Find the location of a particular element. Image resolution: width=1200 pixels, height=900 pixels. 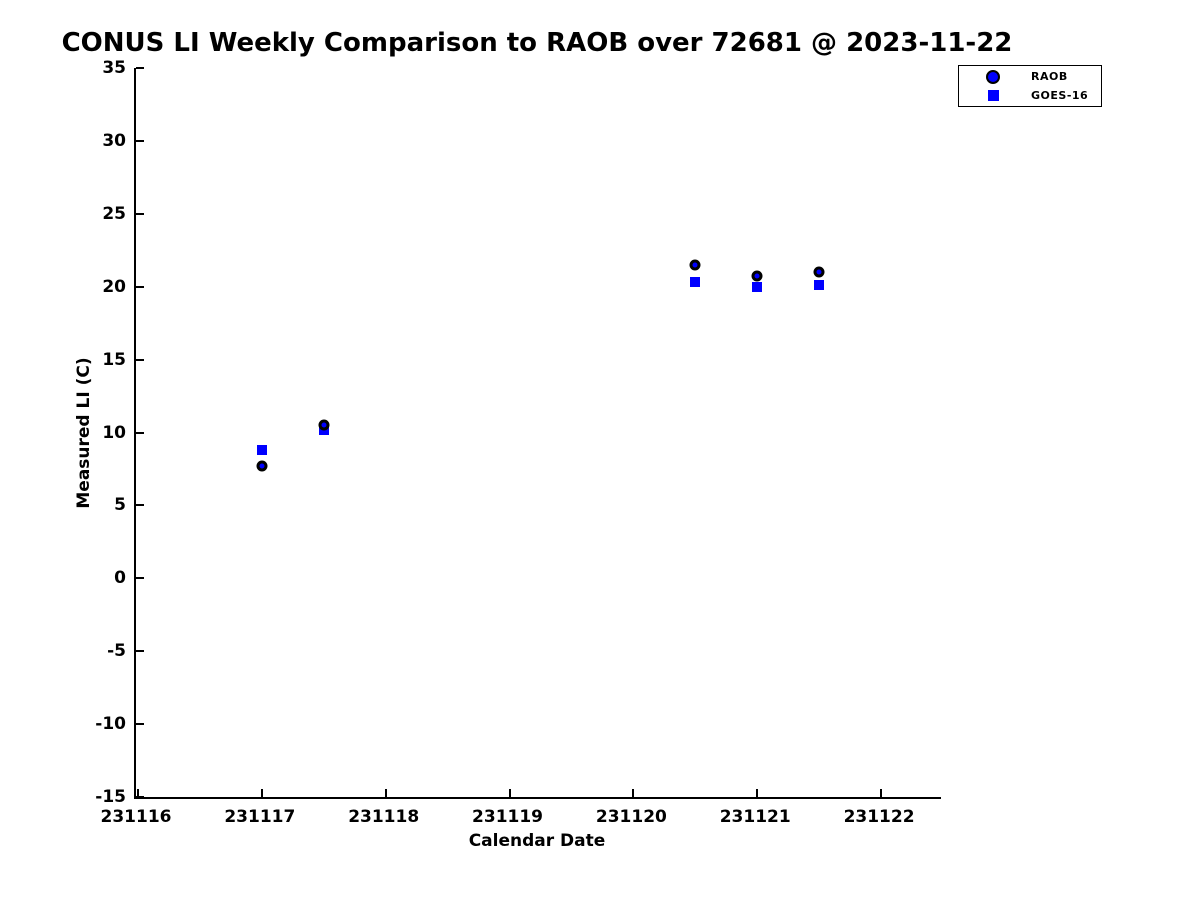

y-tick-label: -5 is located at coordinates (116, 651).